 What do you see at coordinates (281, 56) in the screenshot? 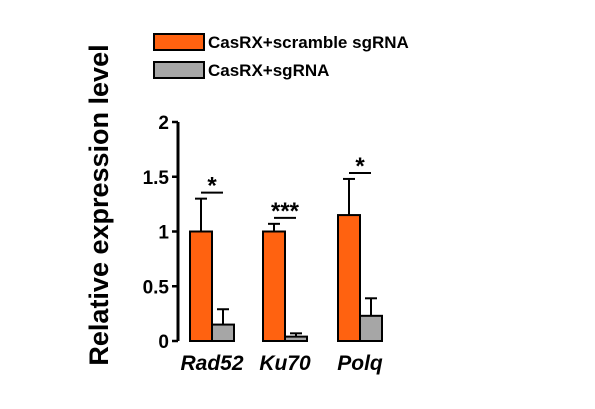
I see `legend: CasRX+scramble sgRNA CasRX+sgRNA` at bounding box center [281, 56].